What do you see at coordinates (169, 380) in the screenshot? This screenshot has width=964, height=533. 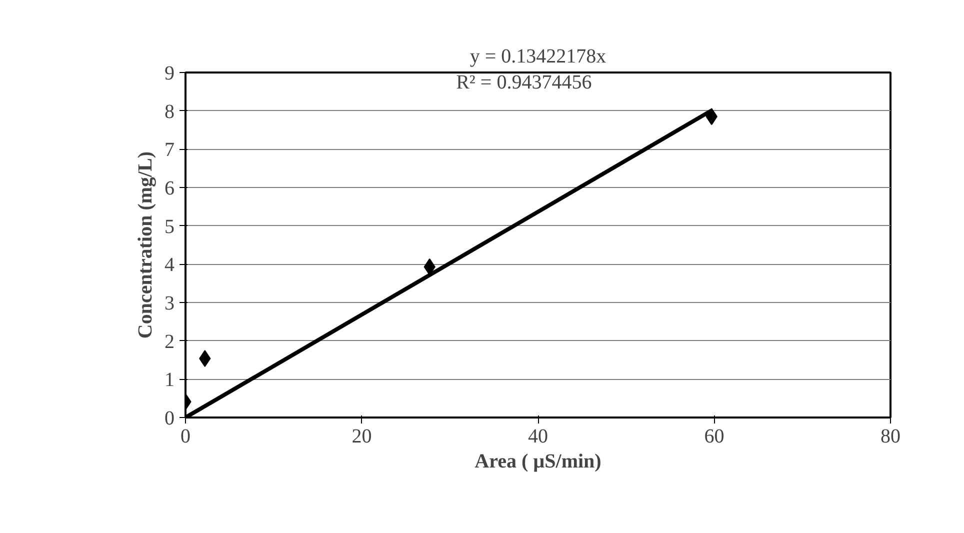 I see `y-tick-label: 1` at bounding box center [169, 380].